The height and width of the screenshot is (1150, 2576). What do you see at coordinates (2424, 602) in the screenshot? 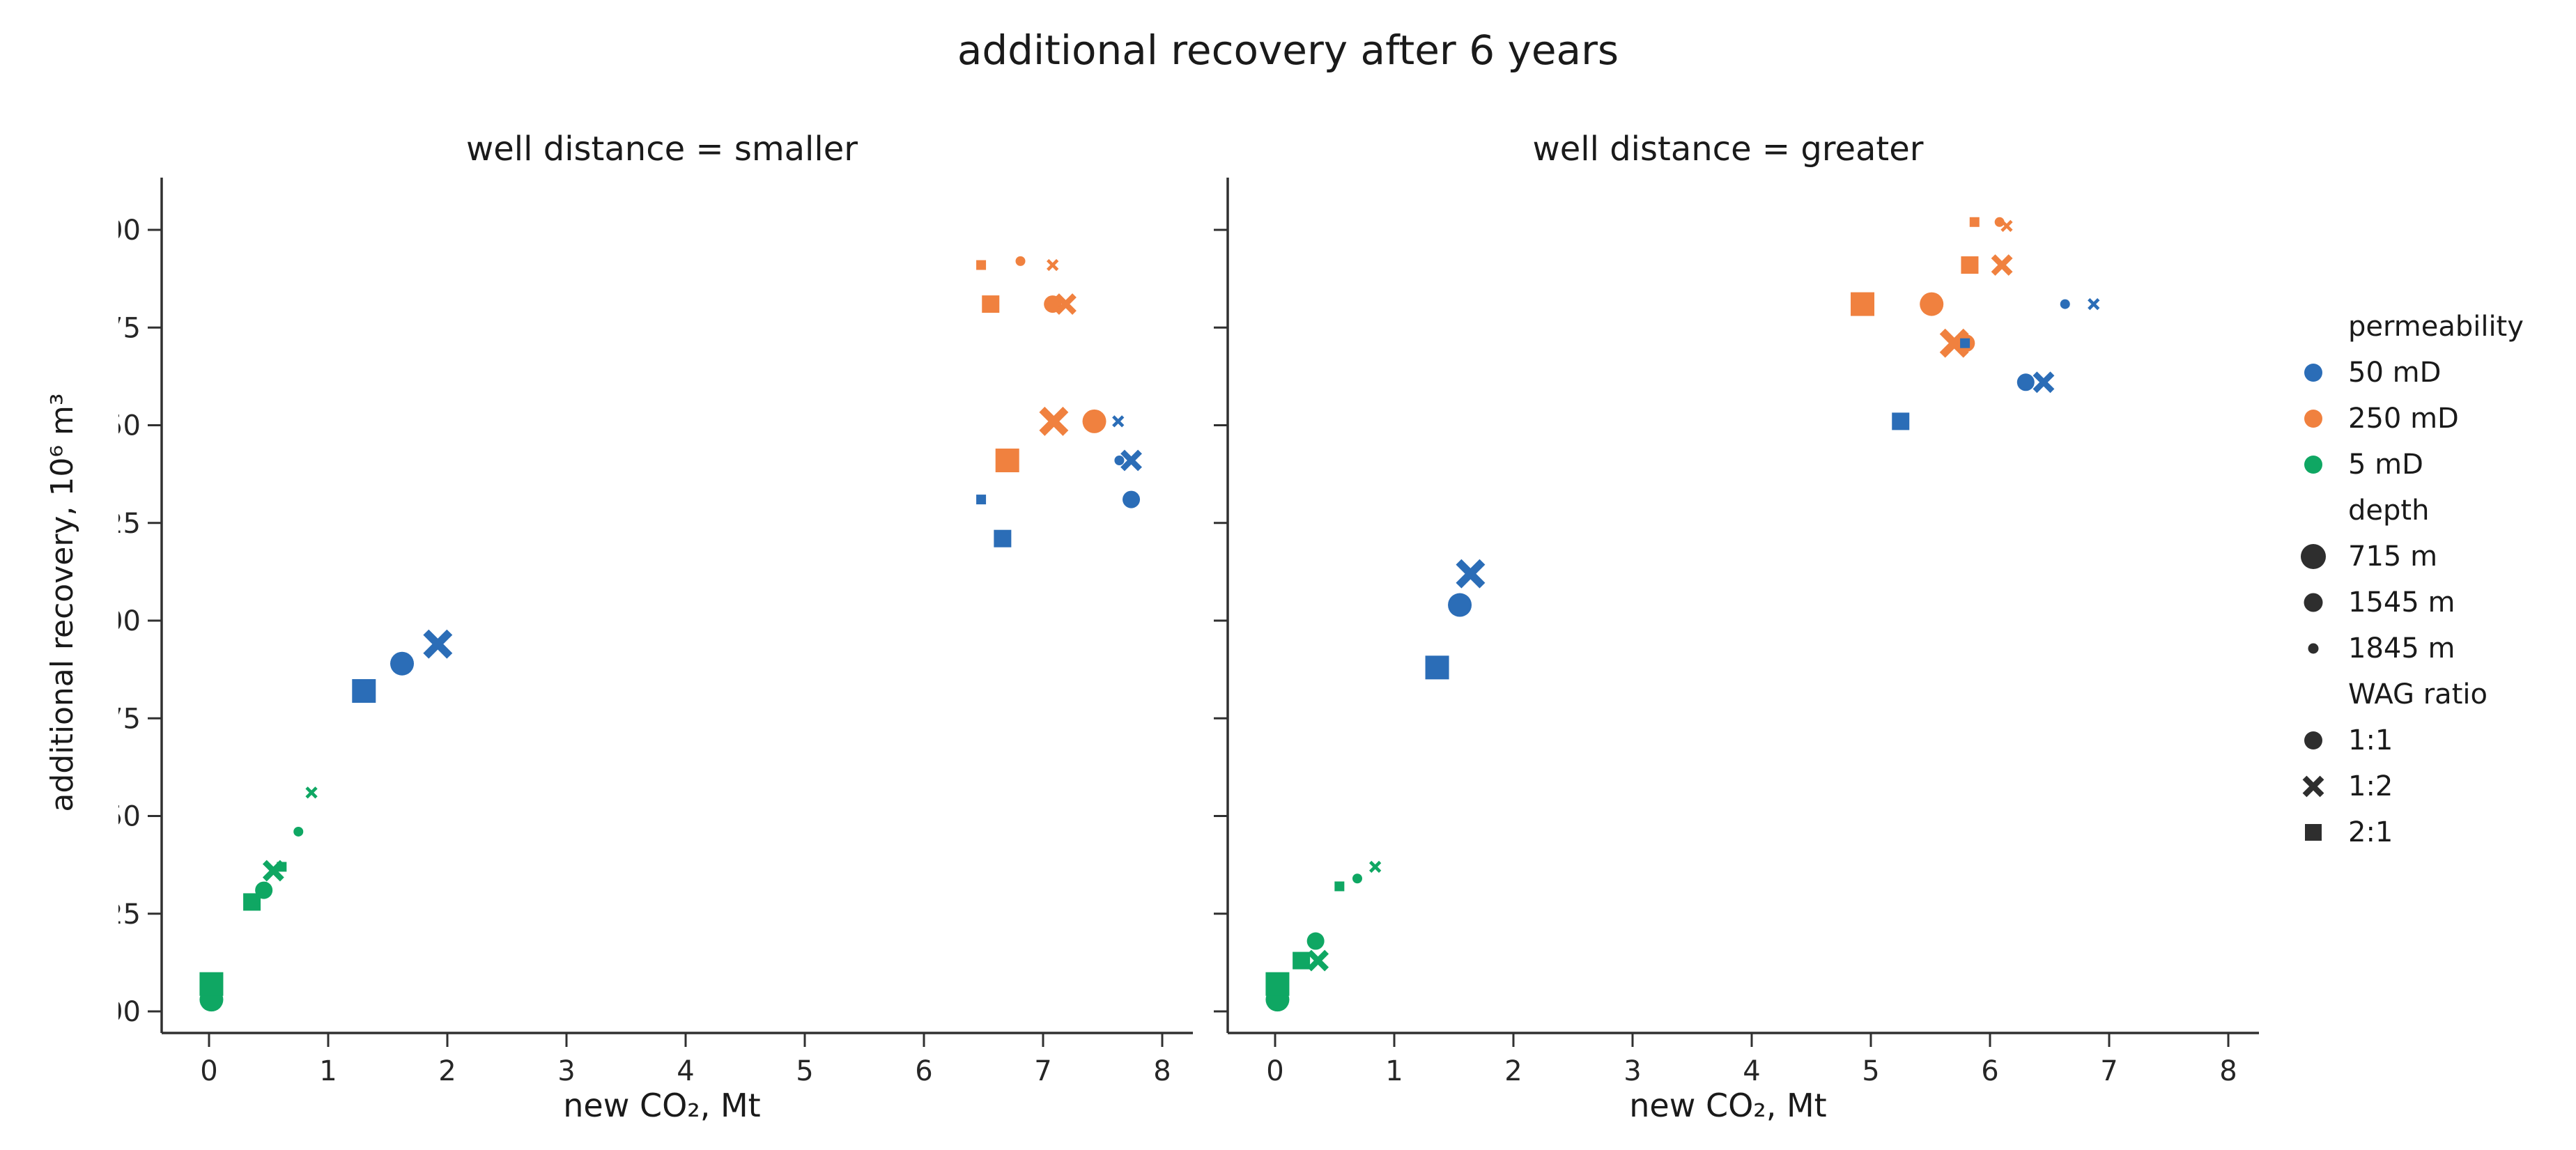
I see `legend-item: 1545 m` at bounding box center [2424, 602].